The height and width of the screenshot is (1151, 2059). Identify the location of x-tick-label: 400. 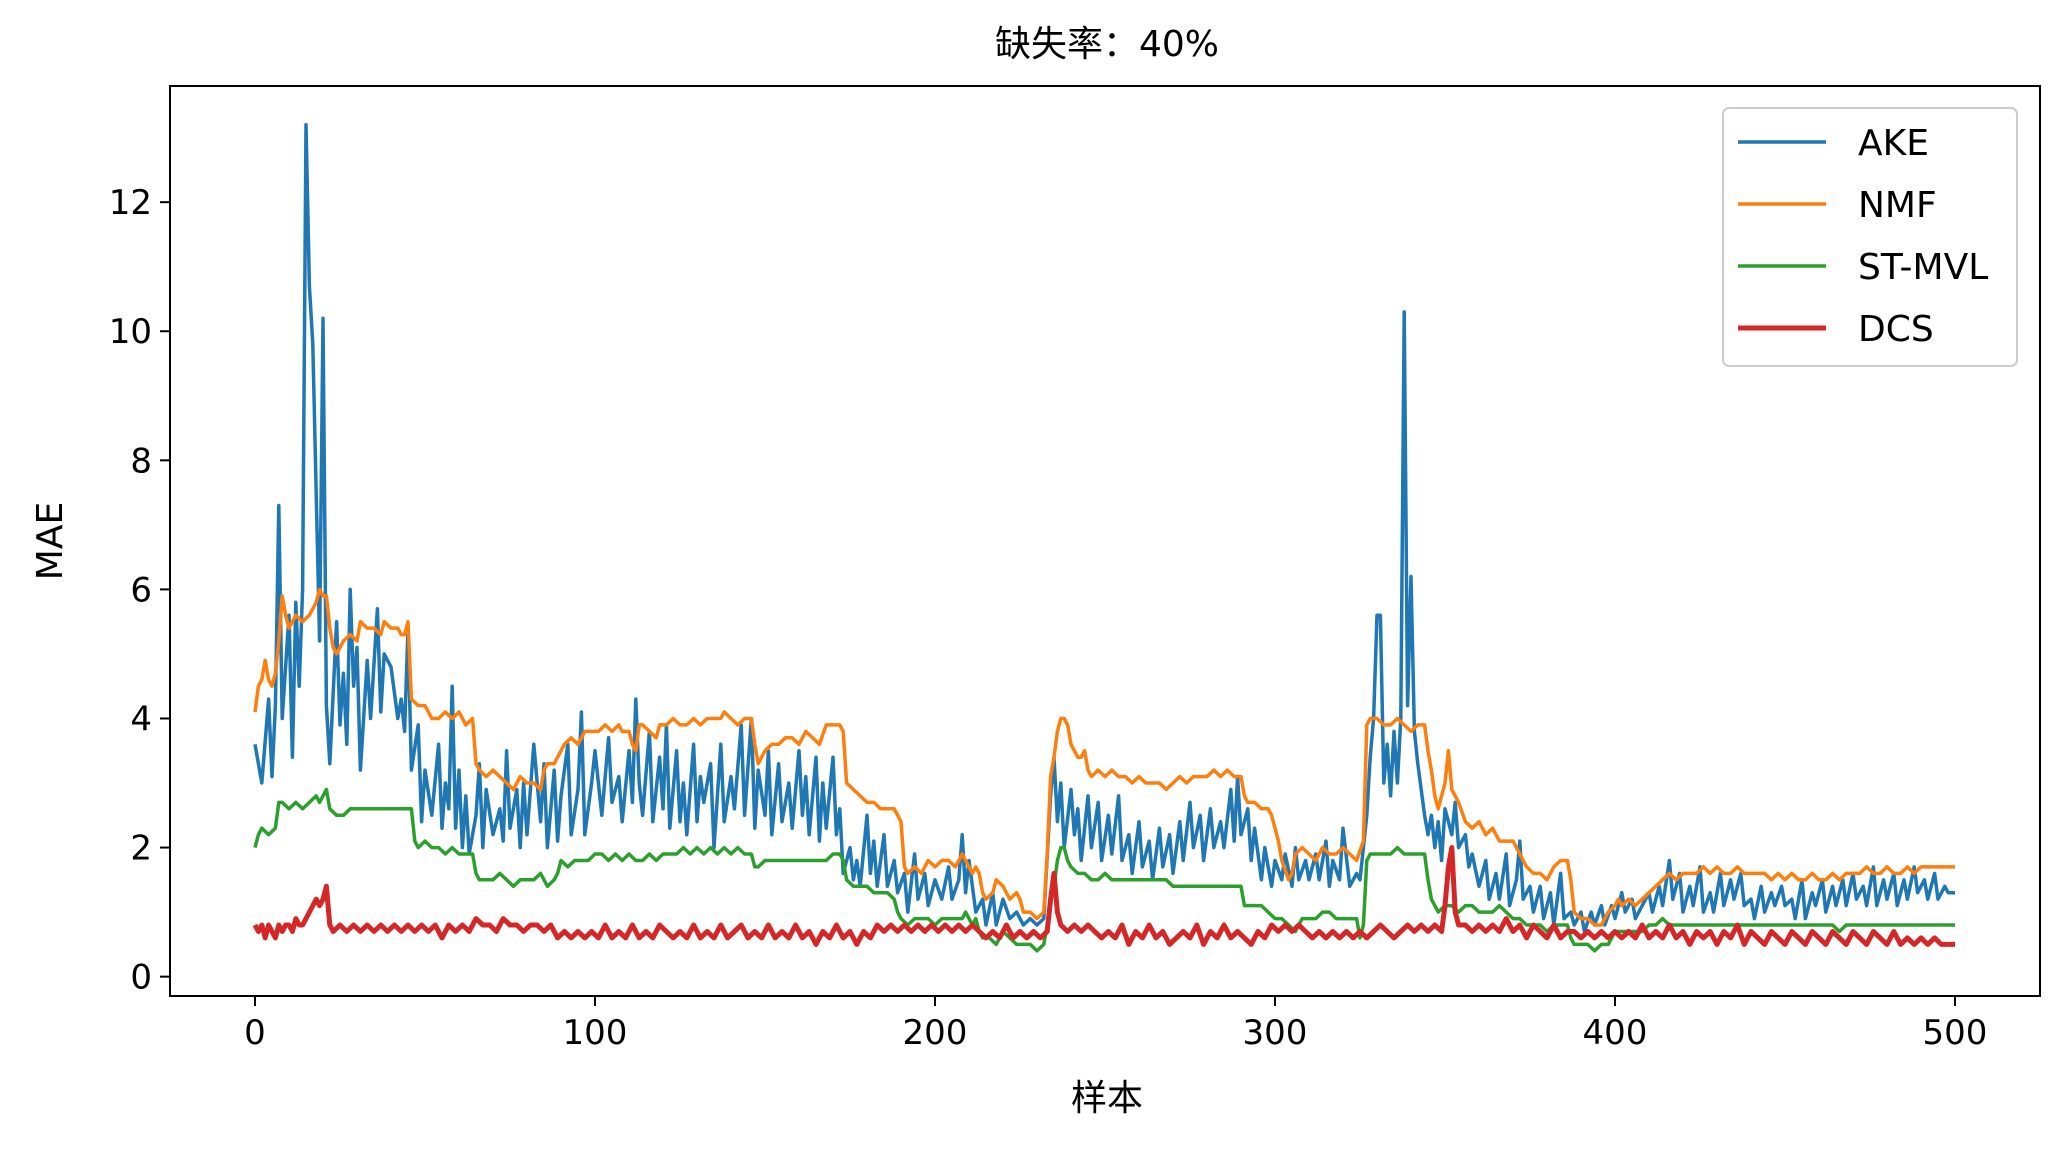
(1615, 1033).